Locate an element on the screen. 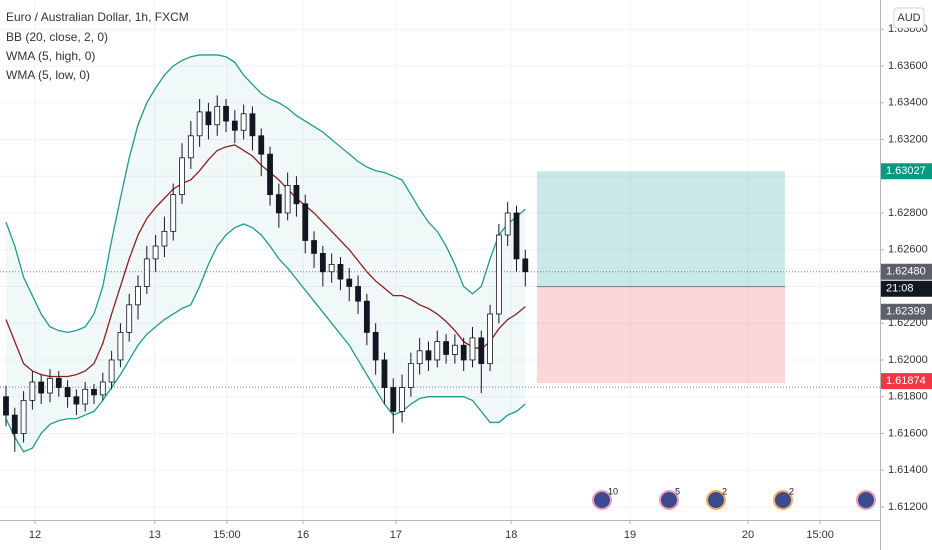 This screenshot has height=550, width=932. x-tick-label: 12 is located at coordinates (35, 535).